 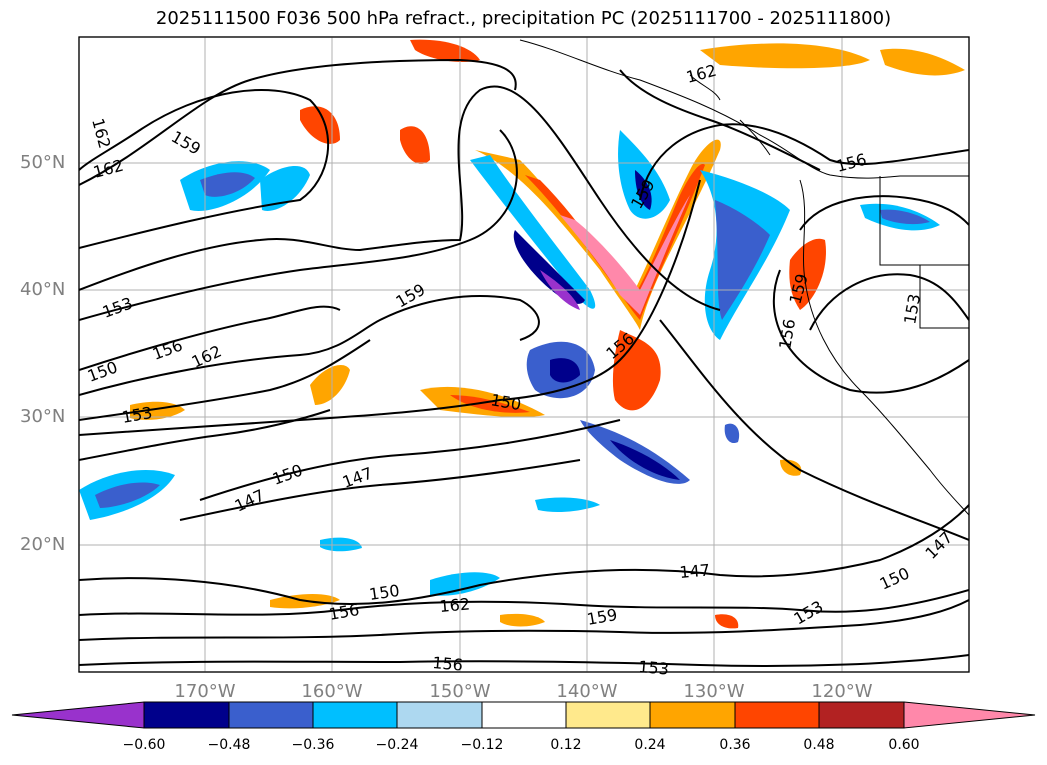 What do you see at coordinates (43, 416) in the screenshot?
I see `lat-label: 30°N` at bounding box center [43, 416].